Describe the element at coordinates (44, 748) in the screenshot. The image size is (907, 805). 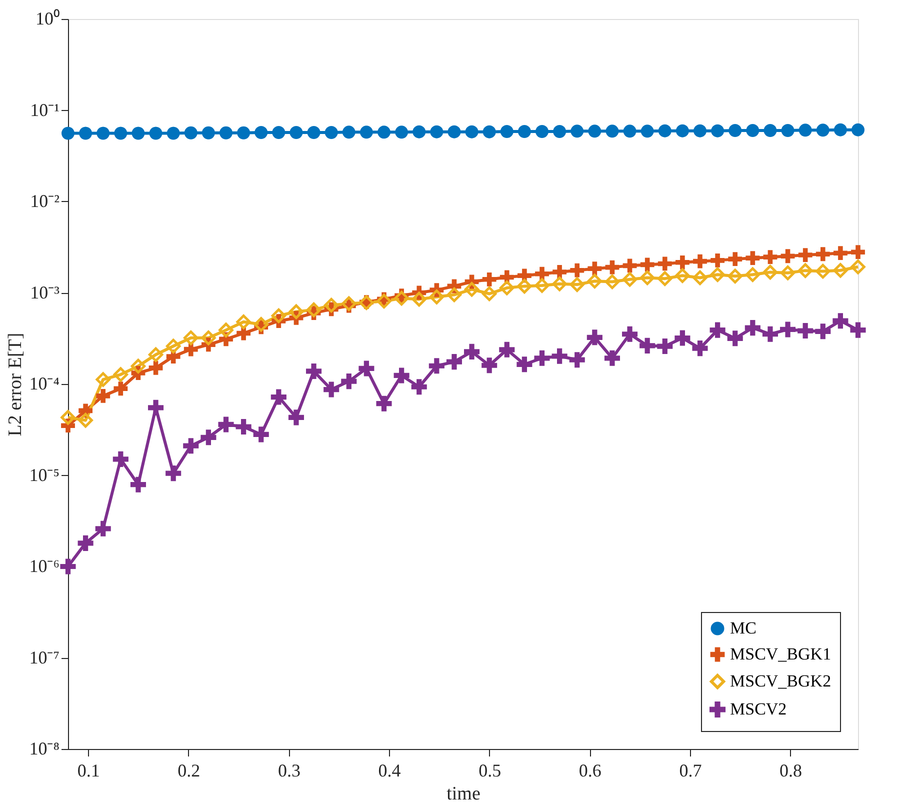
I see `y-tick-label: 10⁻⁸` at that location.